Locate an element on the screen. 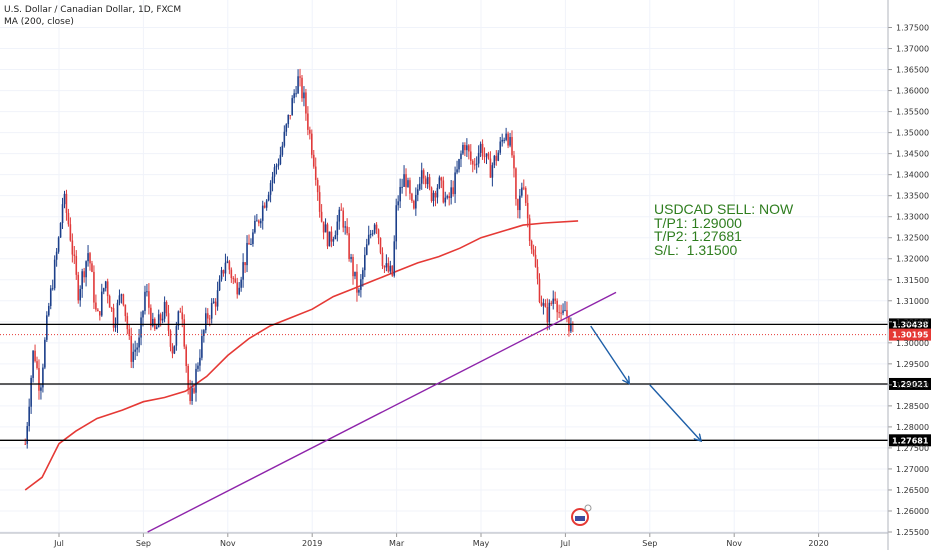  indicator-label: MA (200, close) is located at coordinates (39, 22).